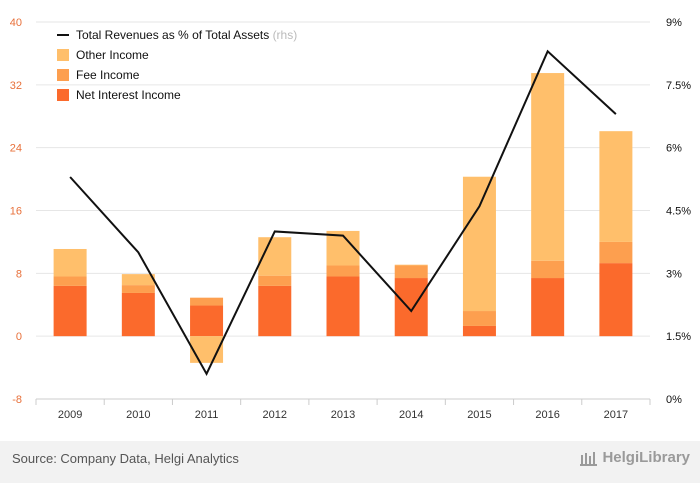 The width and height of the screenshot is (700, 483). I want to click on brand-logo: HelgiLibrary, so click(635, 457).